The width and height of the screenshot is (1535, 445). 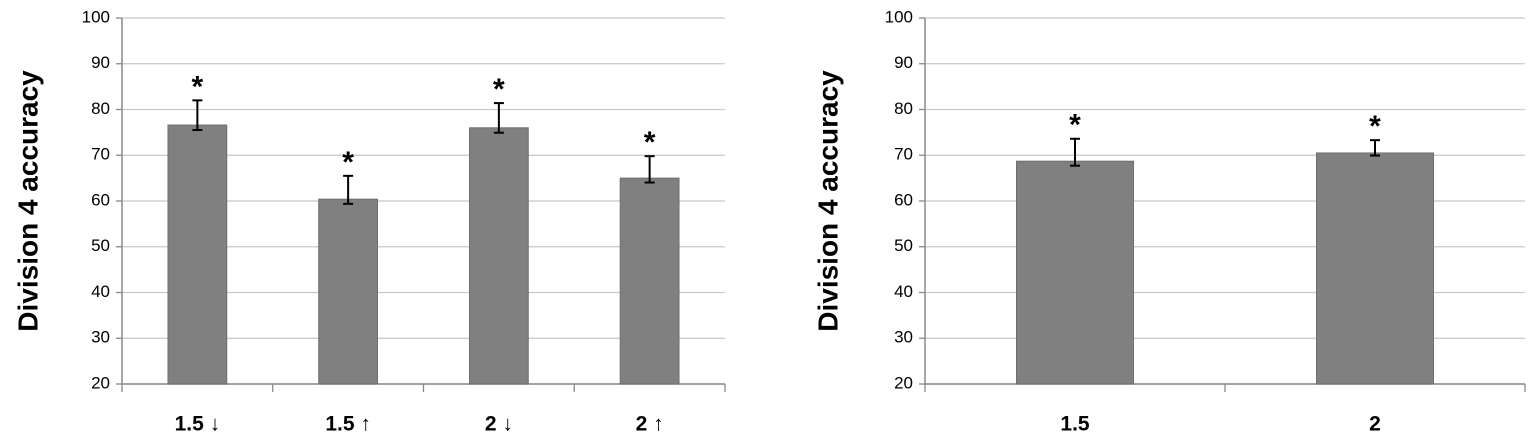 What do you see at coordinates (348, 424) in the screenshot?
I see `x-tick-label: 1.5 ↑` at bounding box center [348, 424].